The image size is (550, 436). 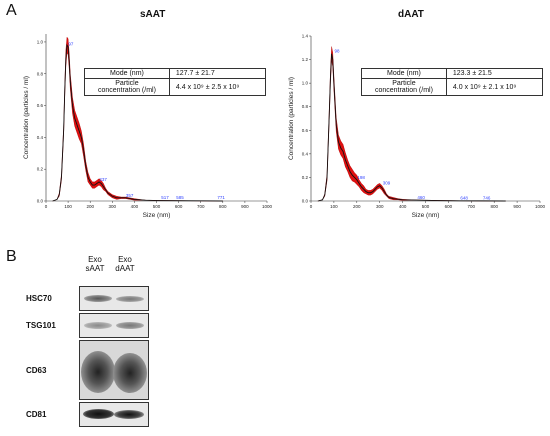 What do you see at coordinates (41, 325) in the screenshot?
I see `blot-label-tsg101: TSG101` at bounding box center [41, 325].